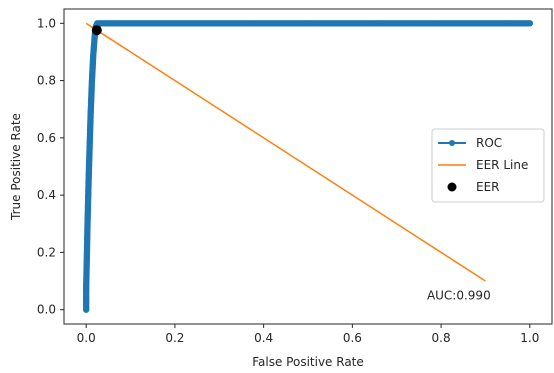 This screenshot has width=554, height=373. Describe the element at coordinates (488, 187) in the screenshot. I see `legend-label: EER` at that location.